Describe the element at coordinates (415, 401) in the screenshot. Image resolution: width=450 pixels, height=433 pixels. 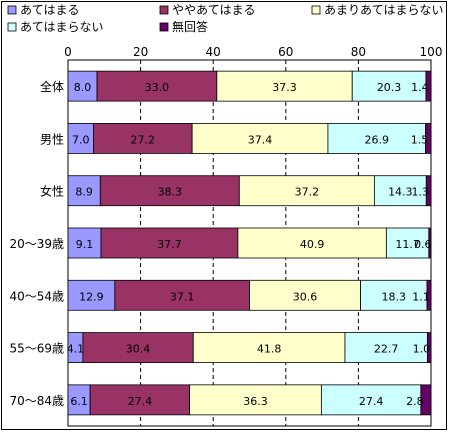
I see `data-label-5-7: 2.8` at that location.